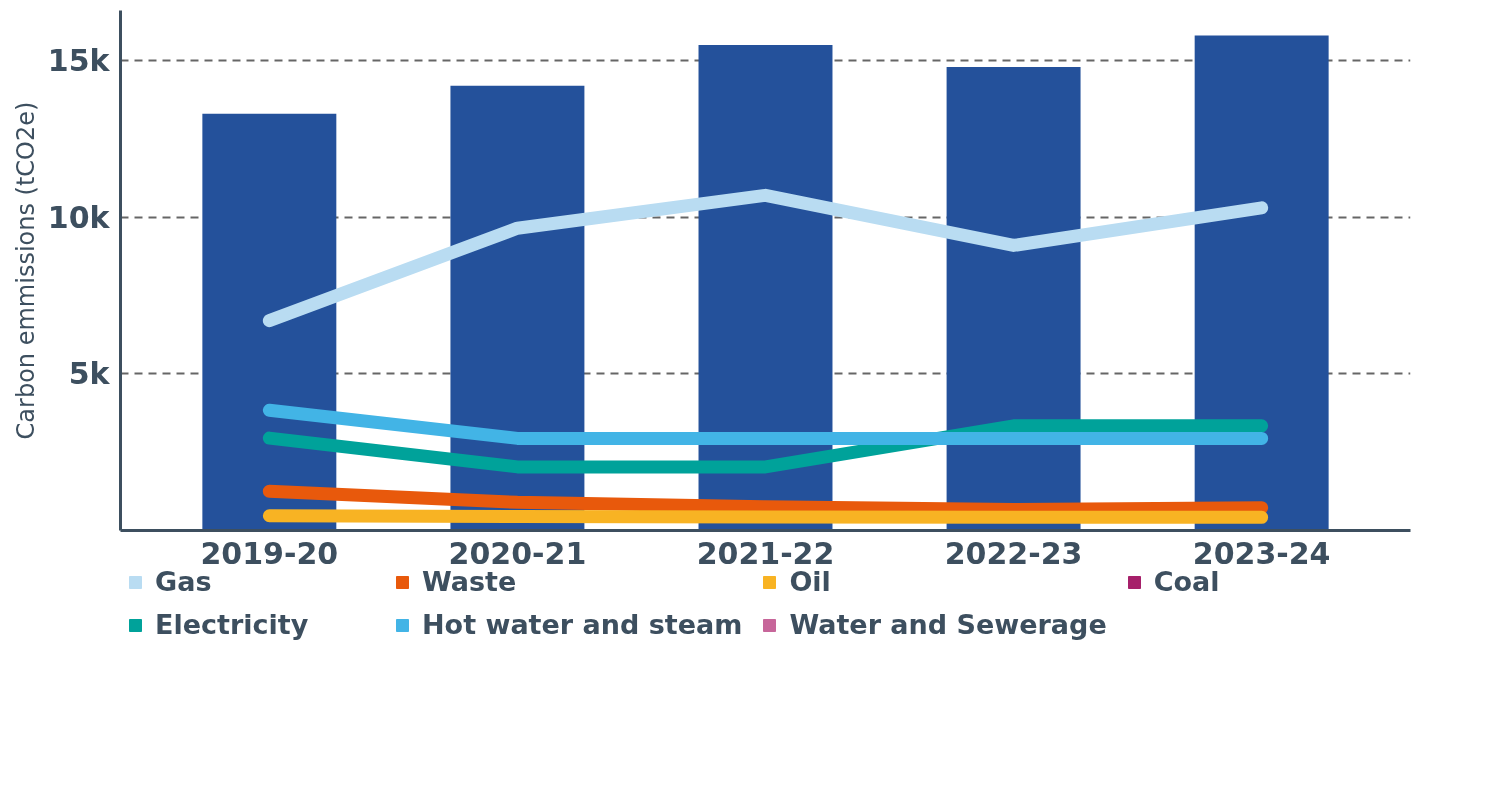 Image resolution: width=1491 pixels, height=788 pixels. I want to click on y-tick-label: 15k, so click(79, 61).